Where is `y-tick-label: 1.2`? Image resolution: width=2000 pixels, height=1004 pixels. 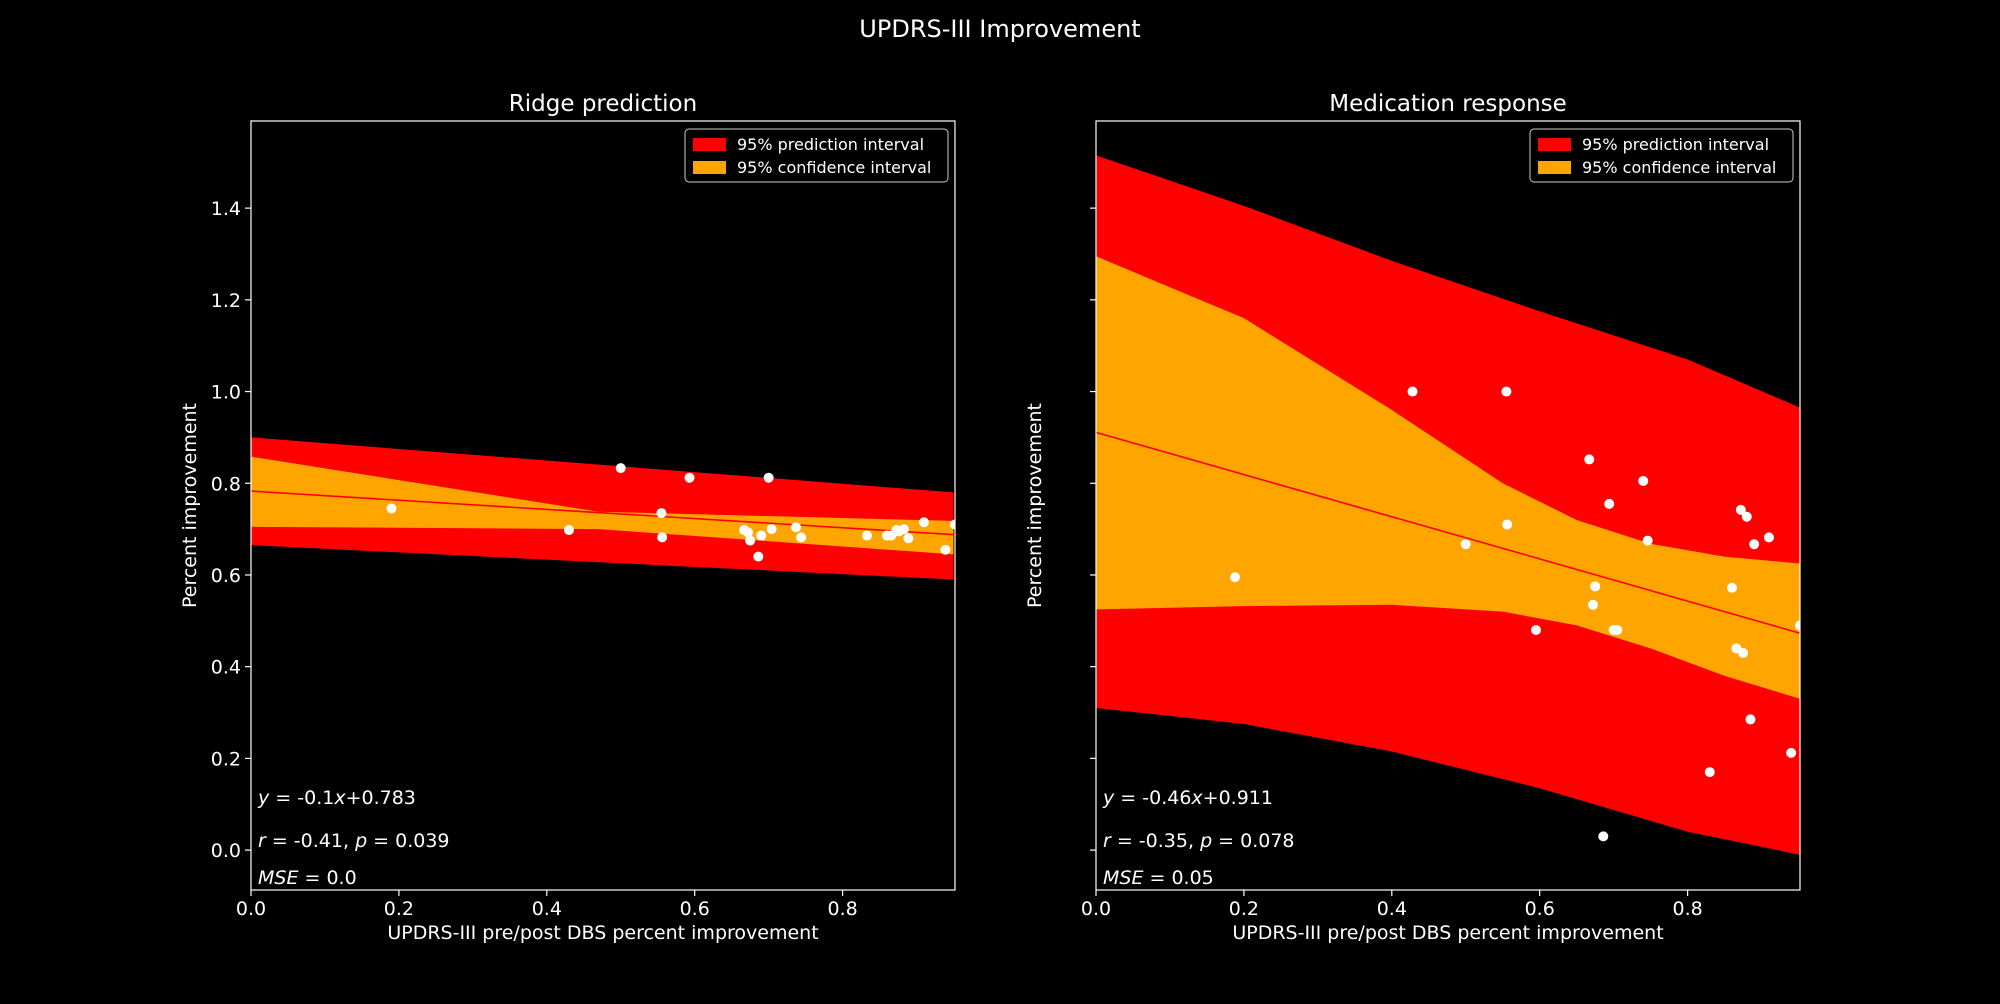 y-tick-label: 1.2 is located at coordinates (226, 301).